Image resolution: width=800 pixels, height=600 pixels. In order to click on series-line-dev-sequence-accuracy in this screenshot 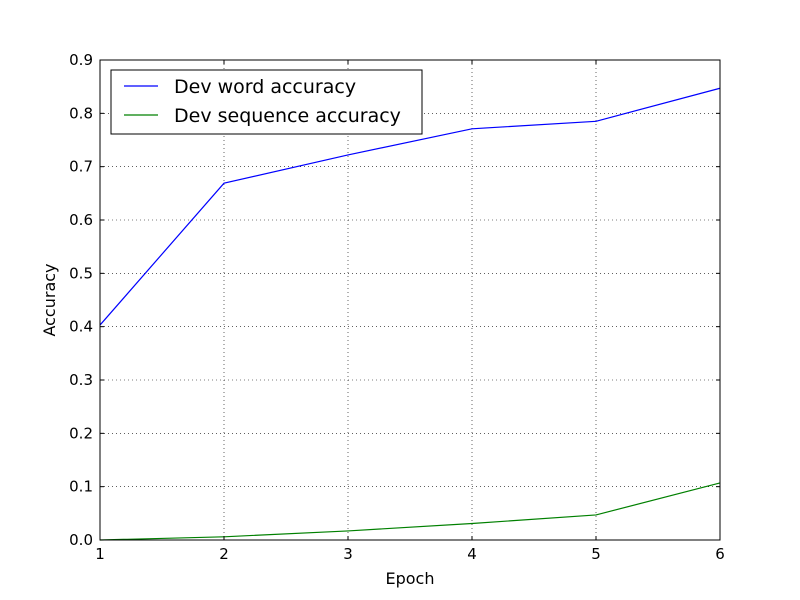, I will do `click(410, 511)`.